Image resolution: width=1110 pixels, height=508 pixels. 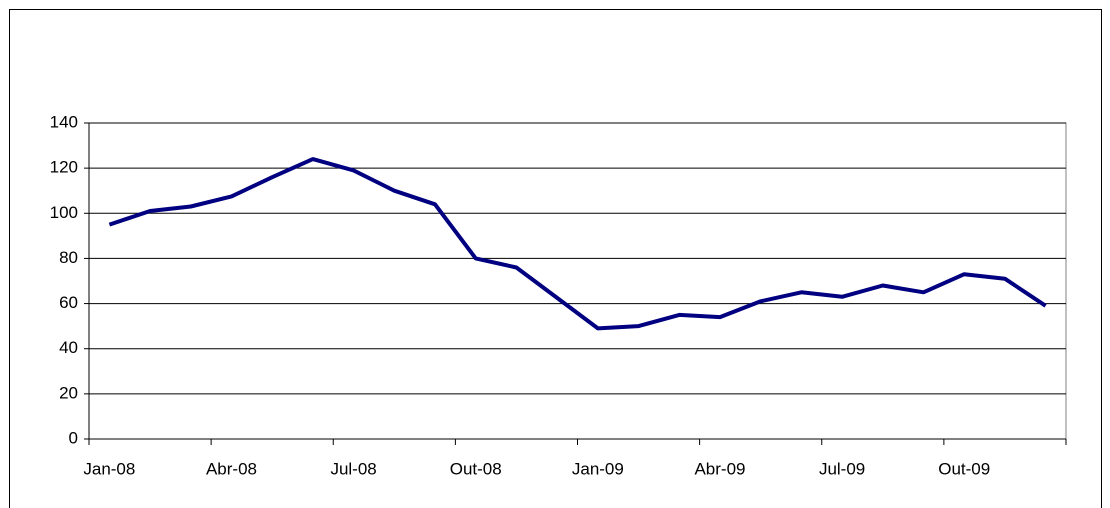 I want to click on y-tick-label: 100, so click(x=64, y=212).